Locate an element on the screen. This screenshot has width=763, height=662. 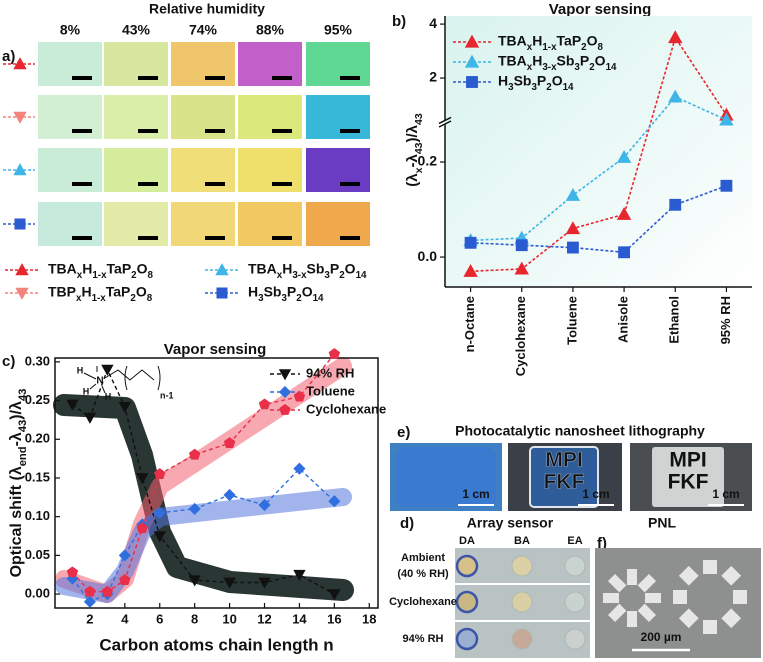
panel-label: b) is located at coordinates (399, 21).